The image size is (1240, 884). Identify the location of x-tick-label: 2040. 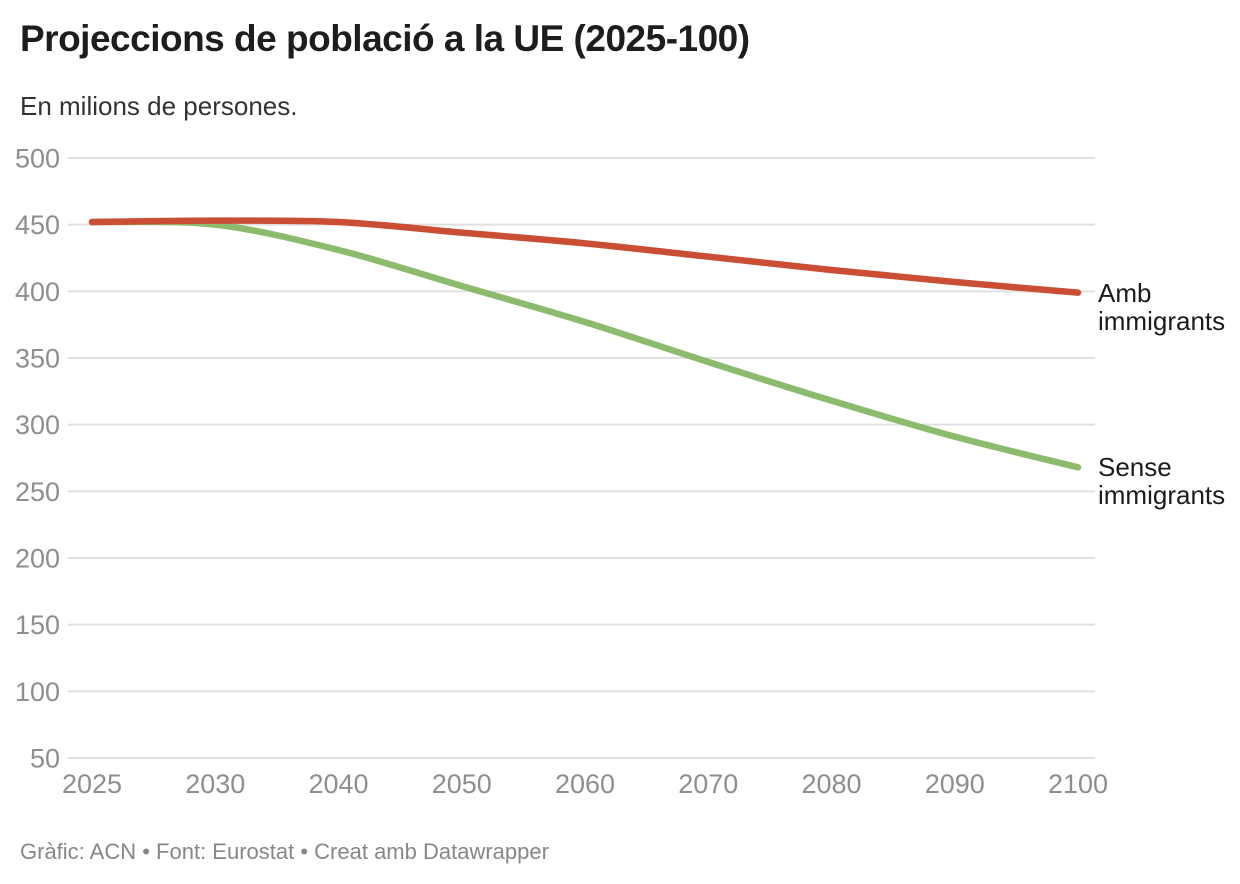
(338, 784).